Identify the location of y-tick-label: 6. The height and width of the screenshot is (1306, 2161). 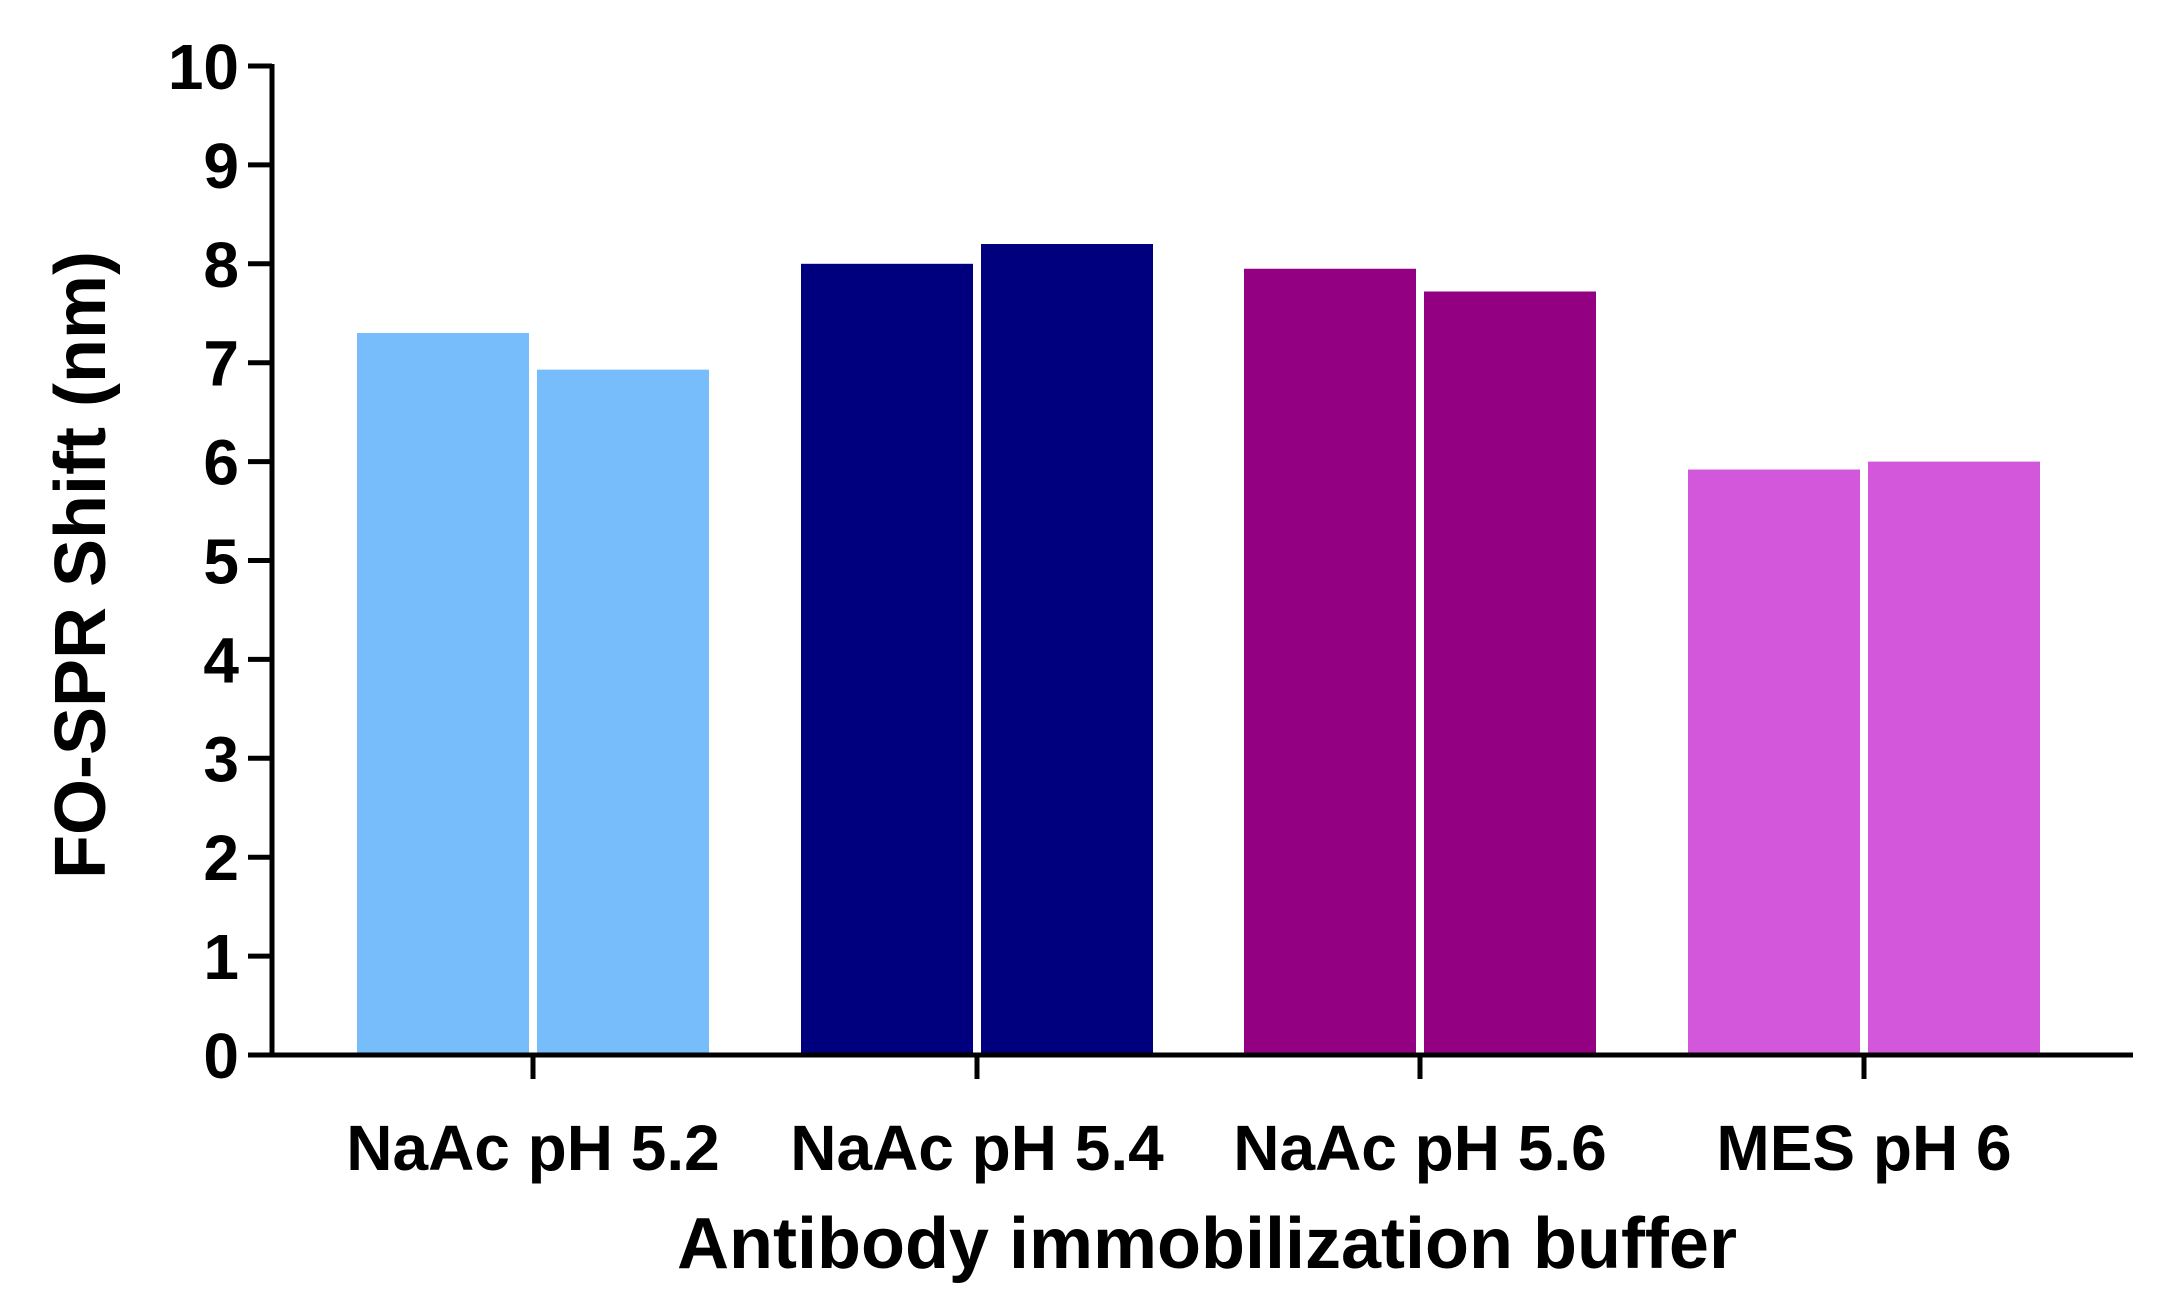
(221, 463).